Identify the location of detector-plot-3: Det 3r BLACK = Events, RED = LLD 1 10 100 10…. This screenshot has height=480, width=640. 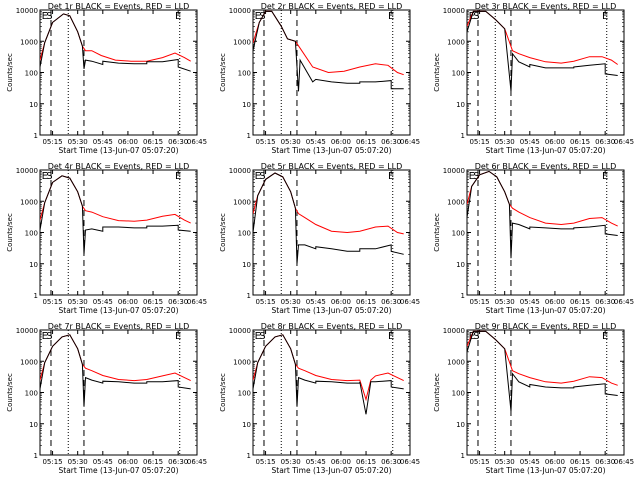
(533, 78).